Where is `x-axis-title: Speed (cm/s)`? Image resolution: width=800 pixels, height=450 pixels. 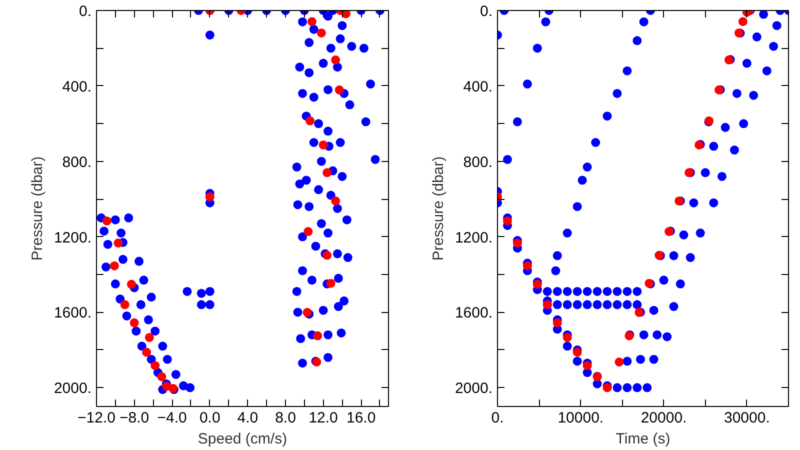 x-axis-title: Speed (cm/s) is located at coordinates (243, 439).